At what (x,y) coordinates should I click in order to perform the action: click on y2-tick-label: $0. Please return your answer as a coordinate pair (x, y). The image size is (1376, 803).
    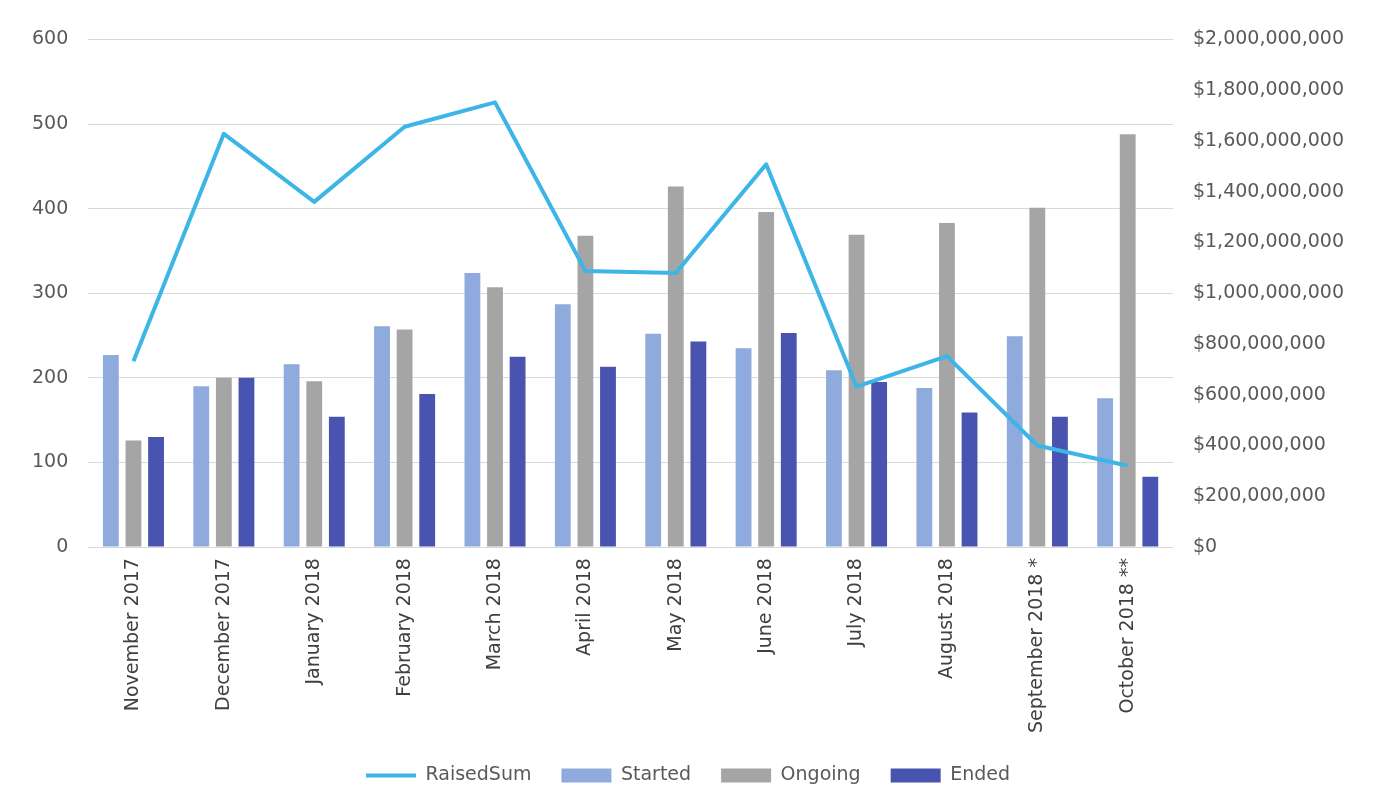
    Looking at the image, I should click on (1205, 544).